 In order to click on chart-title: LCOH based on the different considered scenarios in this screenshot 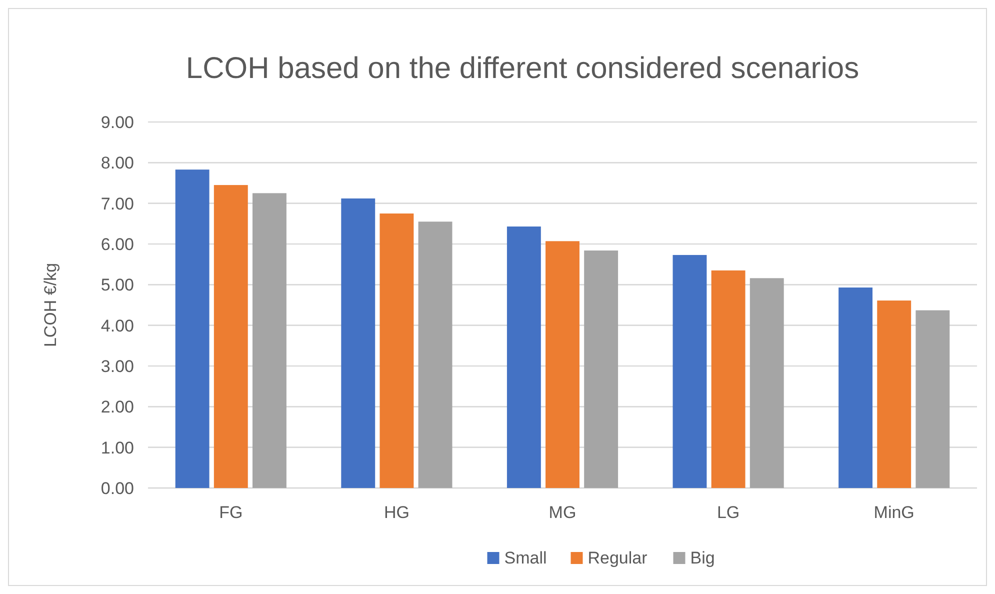, I will do `click(523, 68)`.